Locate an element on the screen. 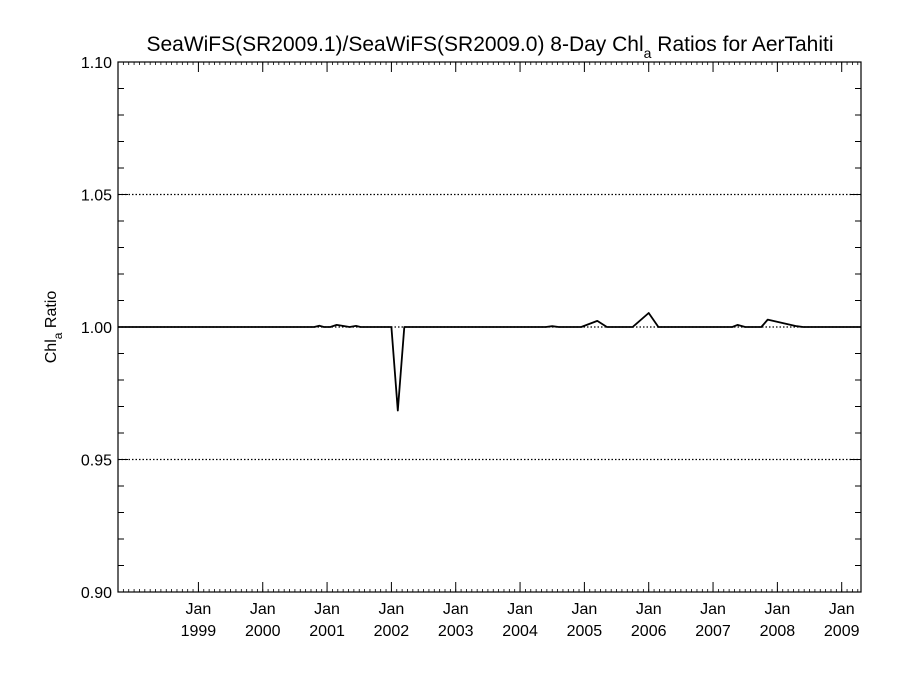  y-tick-label-4: 1.10 is located at coordinates (96, 63).